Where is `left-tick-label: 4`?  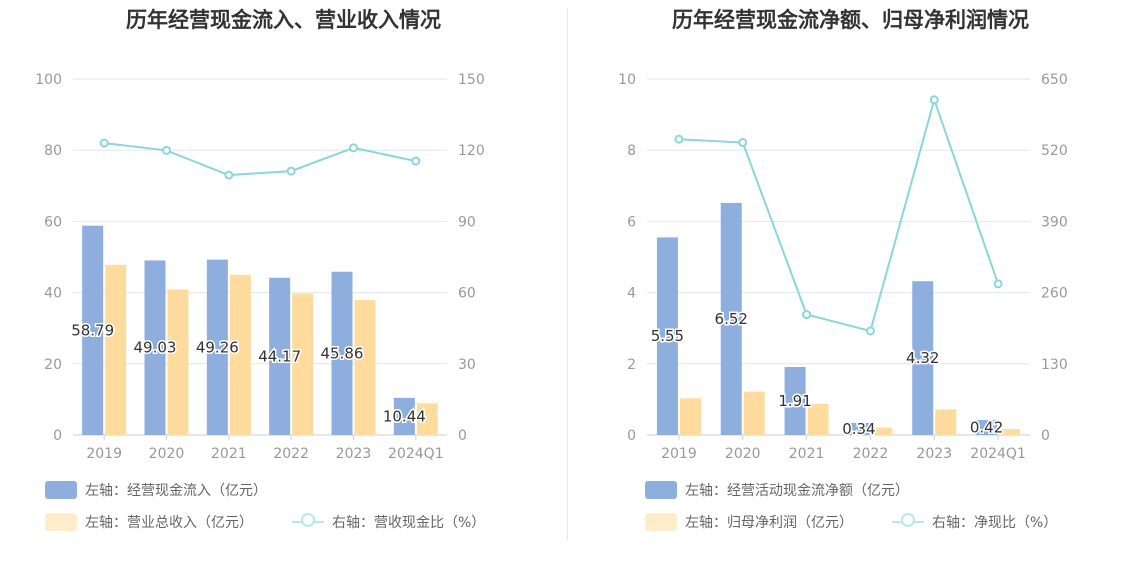
left-tick-label: 4 is located at coordinates (631, 294).